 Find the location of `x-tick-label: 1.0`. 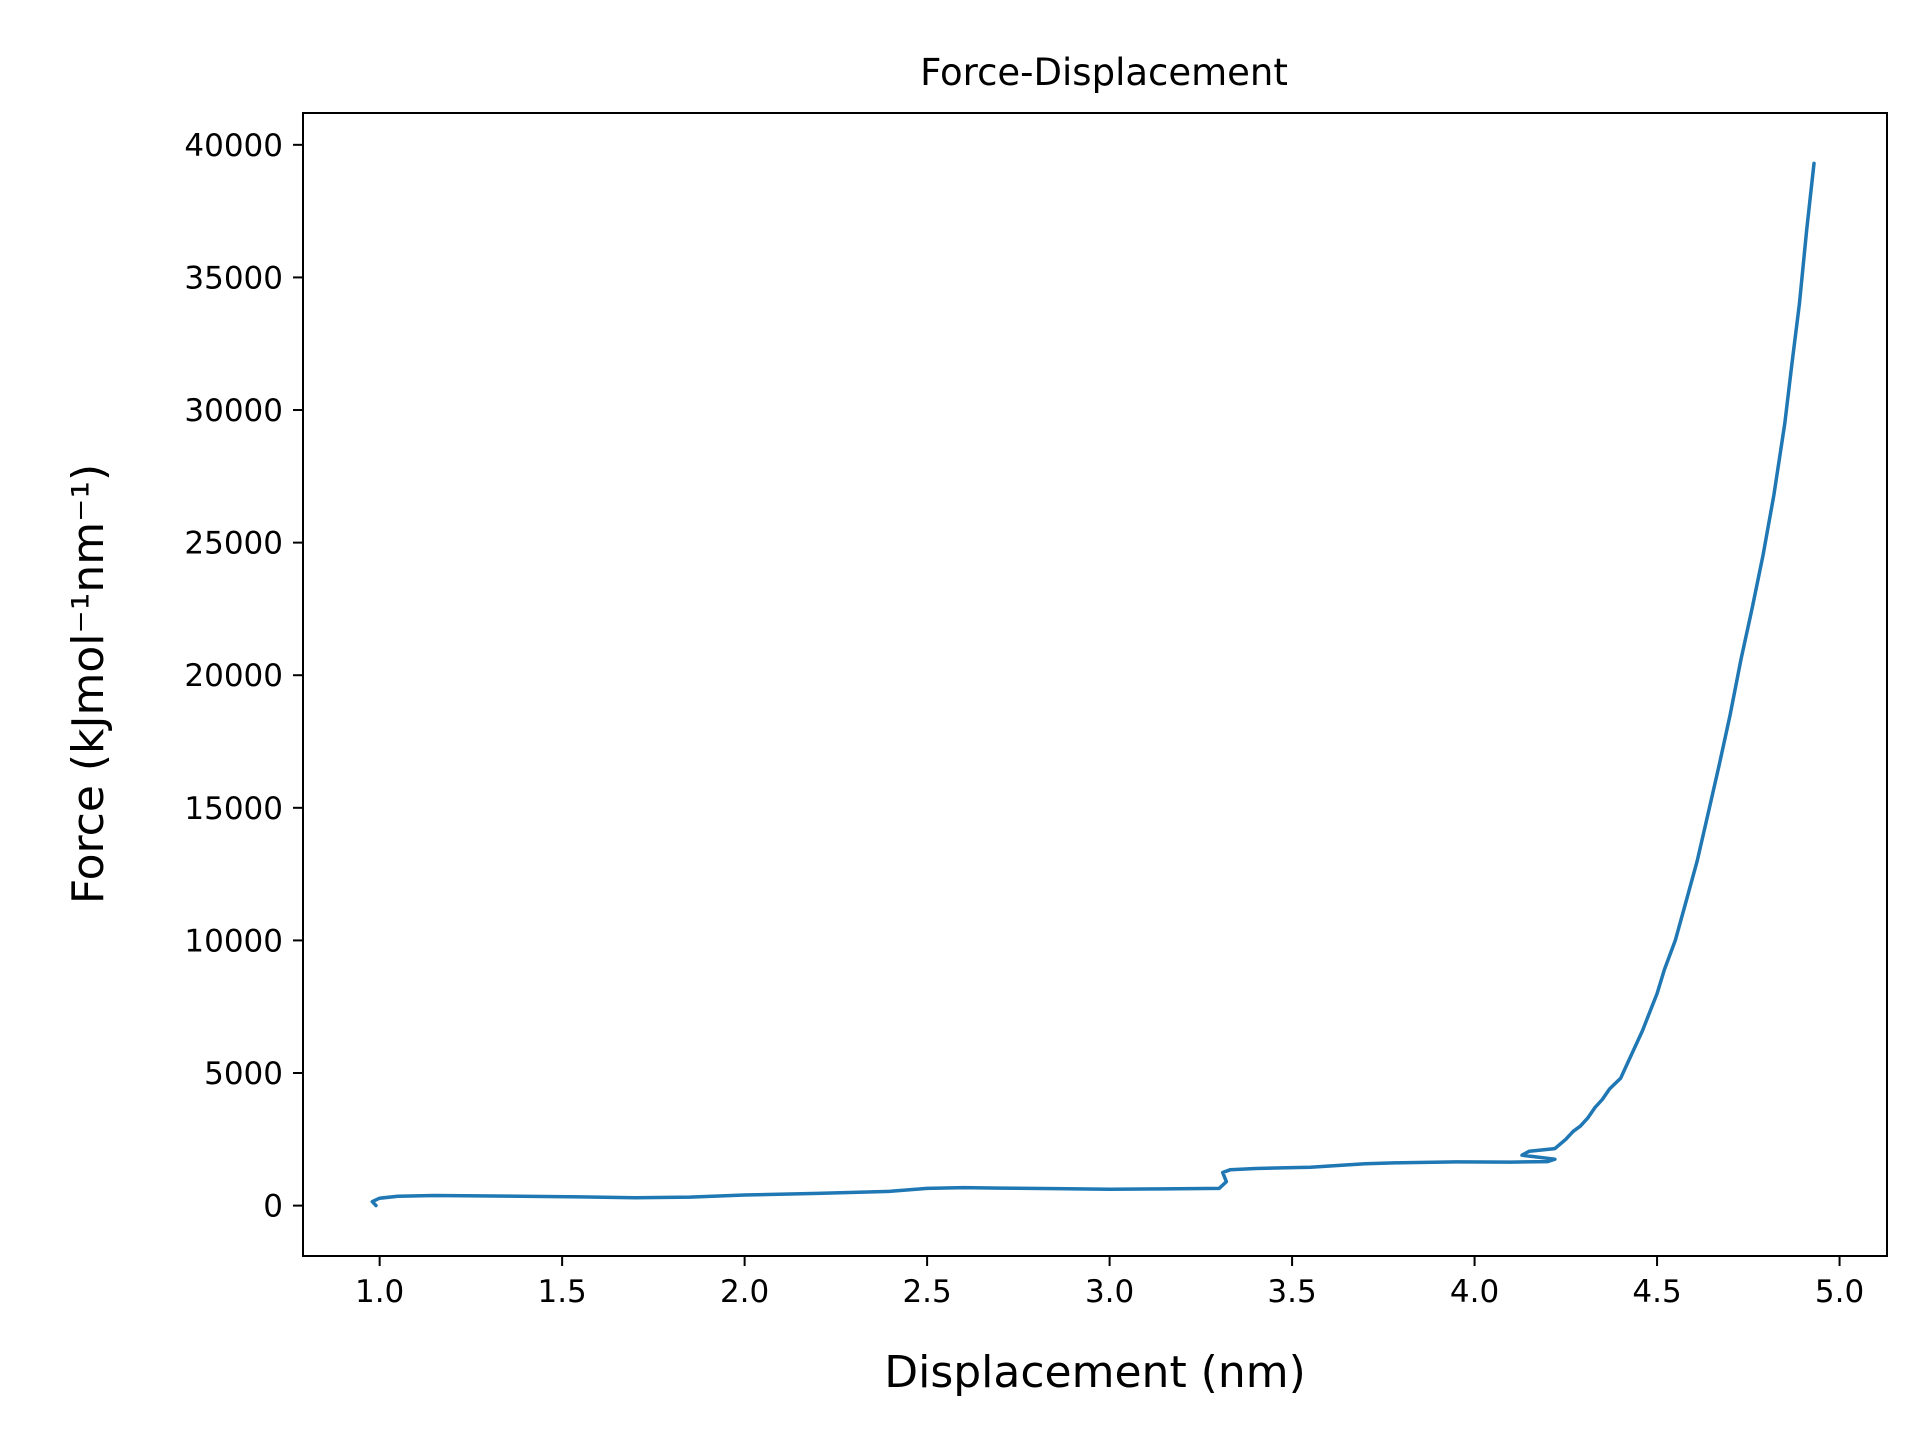

x-tick-label: 1.0 is located at coordinates (379, 1292).